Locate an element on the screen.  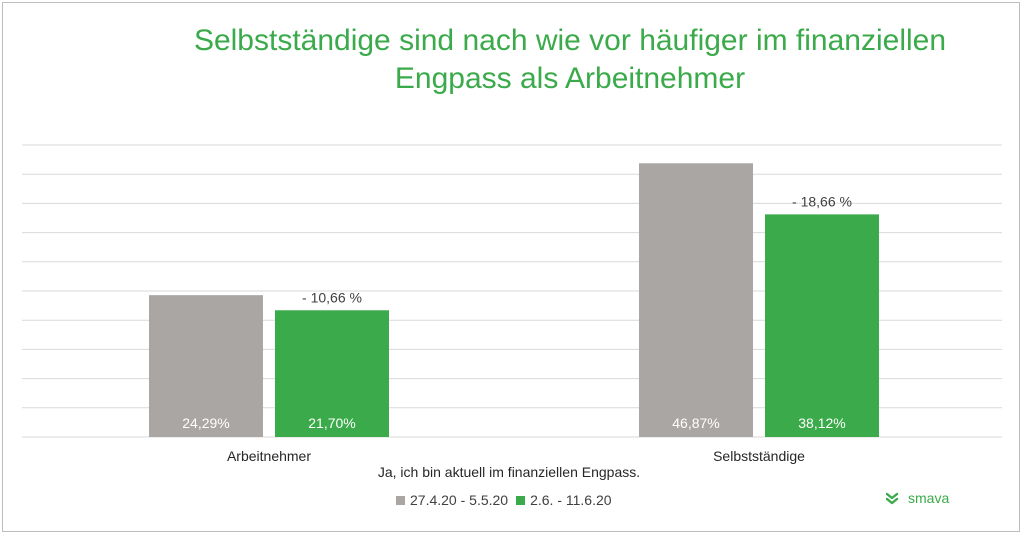
legend-item-series-2: 2.6. - 11.6.20 is located at coordinates (564, 500).